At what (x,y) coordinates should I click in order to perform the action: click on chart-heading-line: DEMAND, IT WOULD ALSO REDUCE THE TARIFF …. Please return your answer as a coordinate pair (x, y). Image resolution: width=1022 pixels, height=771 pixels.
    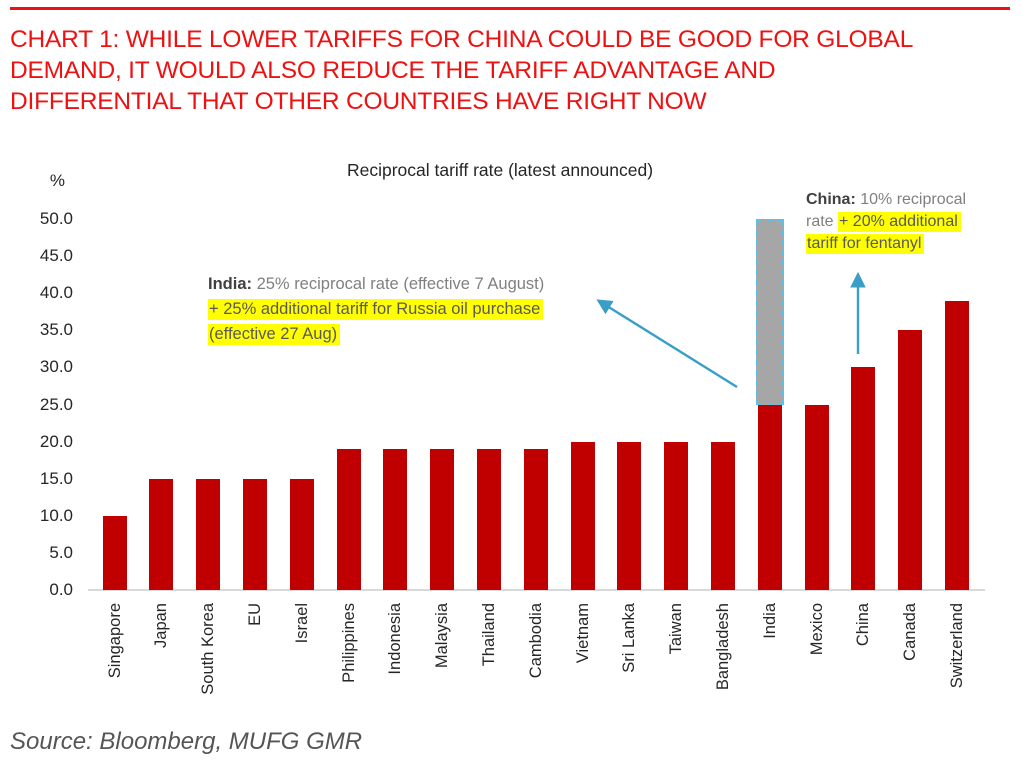
    Looking at the image, I should click on (393, 70).